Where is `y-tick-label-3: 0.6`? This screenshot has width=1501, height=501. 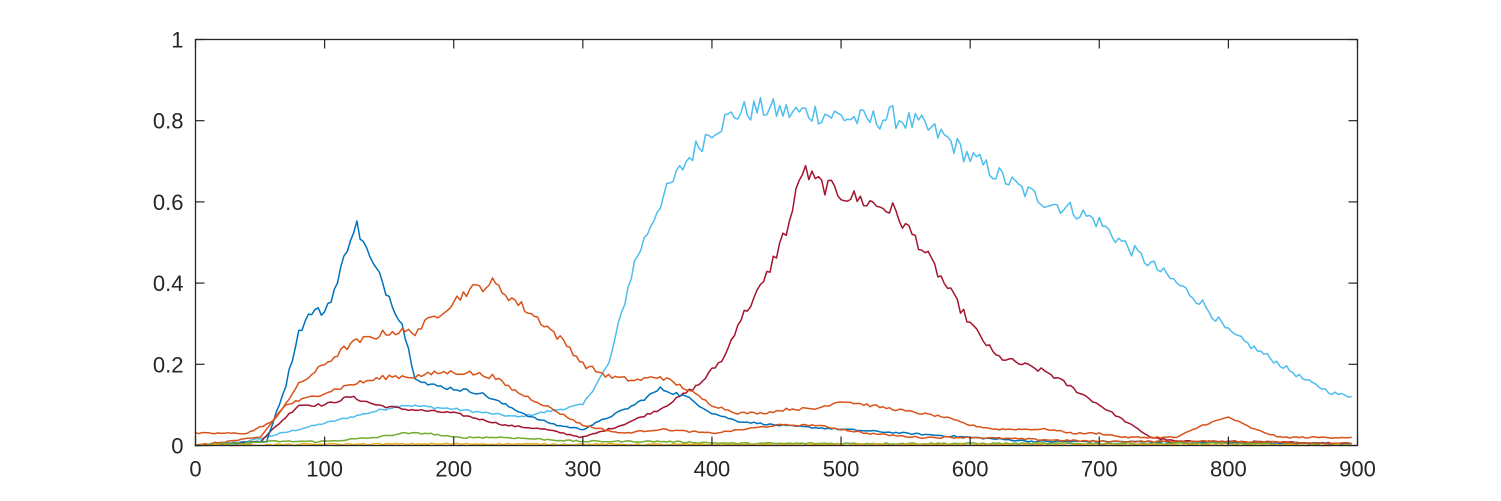 y-tick-label-3: 0.6 is located at coordinates (168, 202).